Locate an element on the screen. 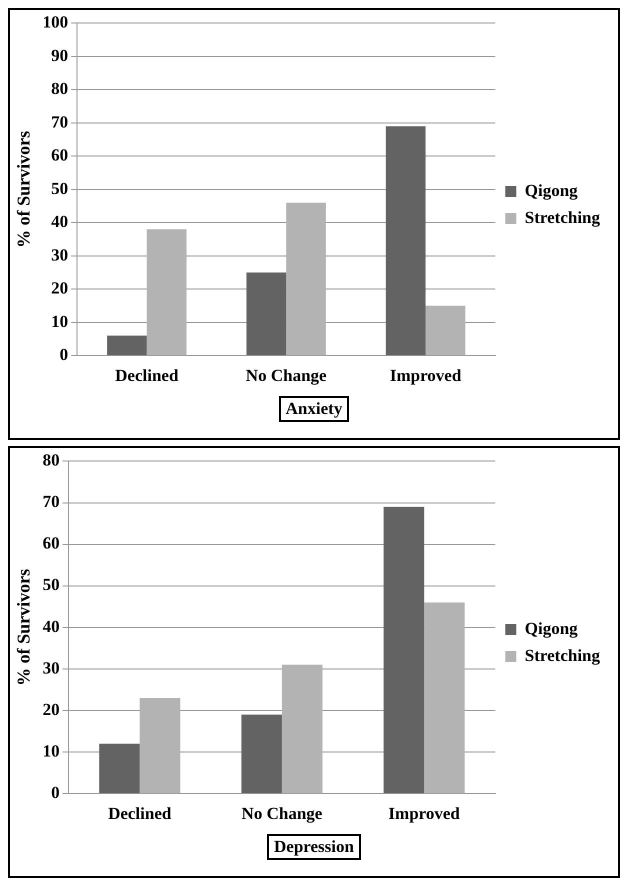  y-tick-label: 100 is located at coordinates (55, 22).